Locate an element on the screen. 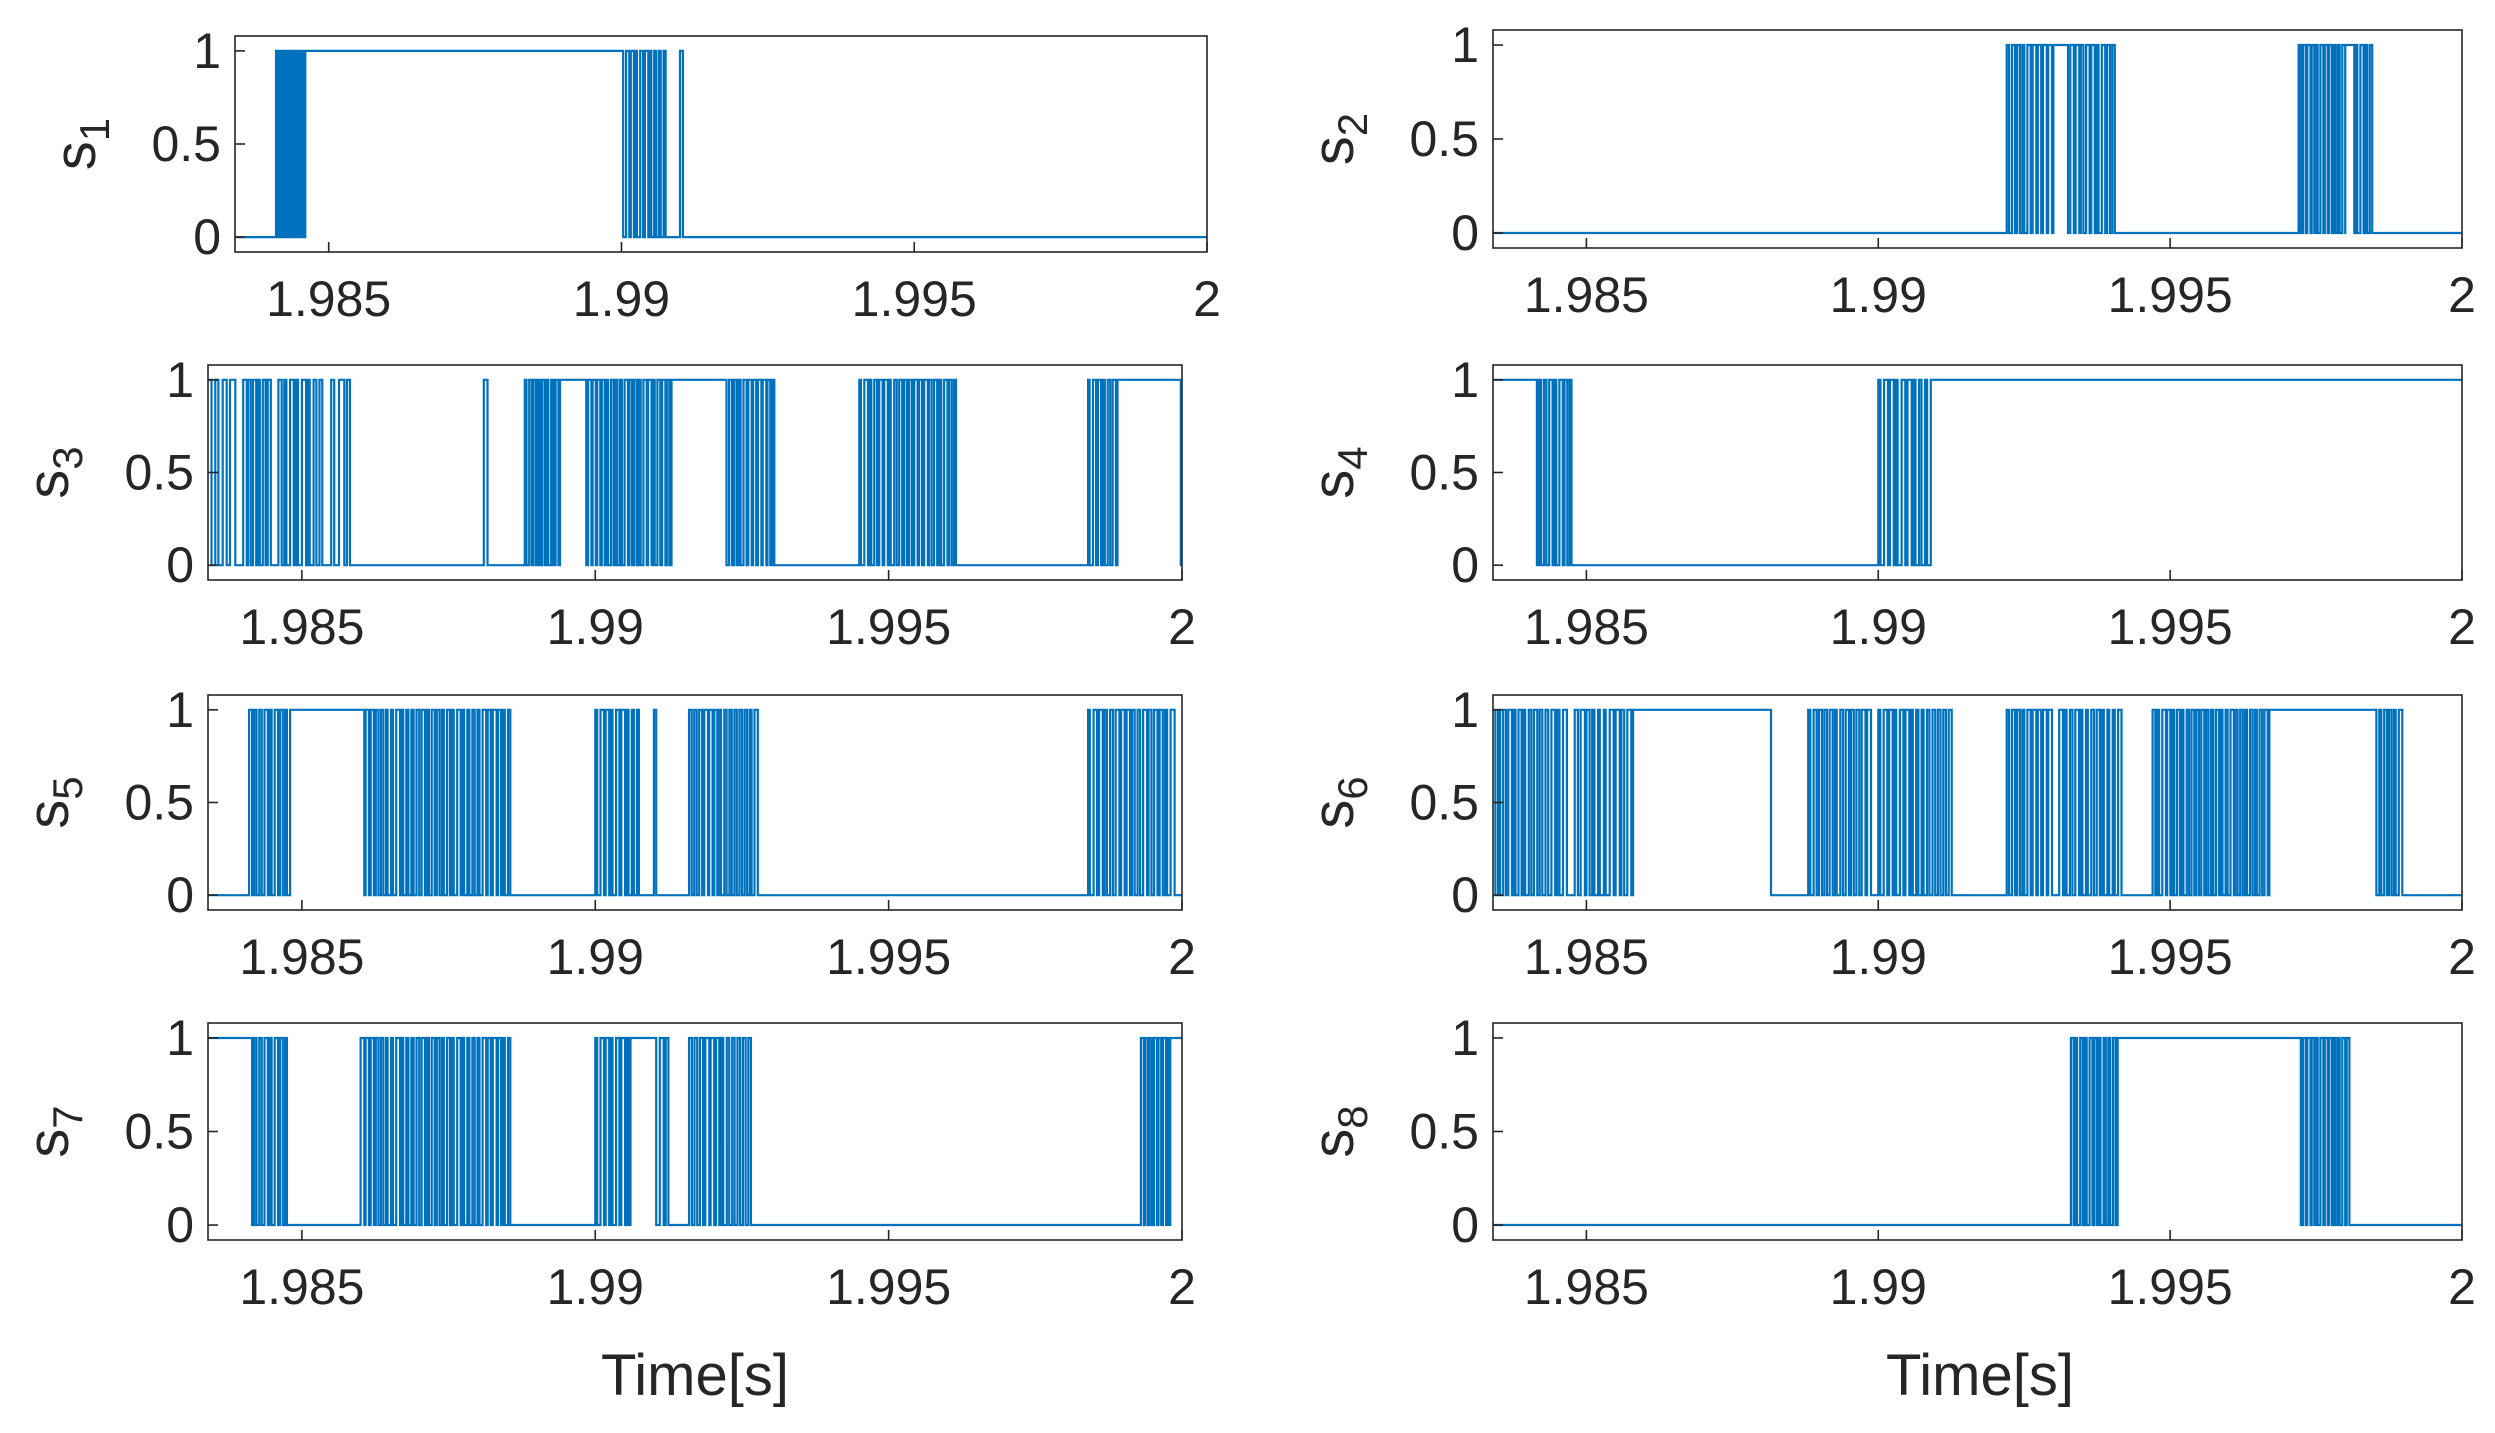 The width and height of the screenshot is (2495, 1433). series-line-s5 is located at coordinates (695, 802).